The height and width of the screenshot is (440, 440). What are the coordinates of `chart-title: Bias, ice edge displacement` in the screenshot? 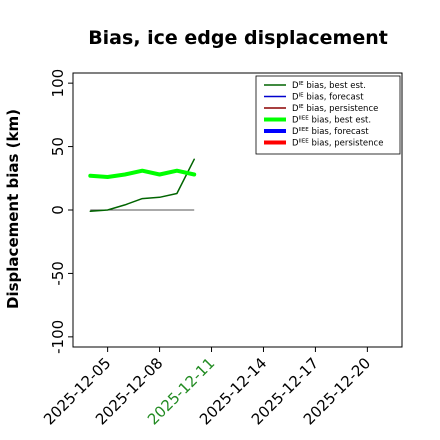 It's located at (238, 38).